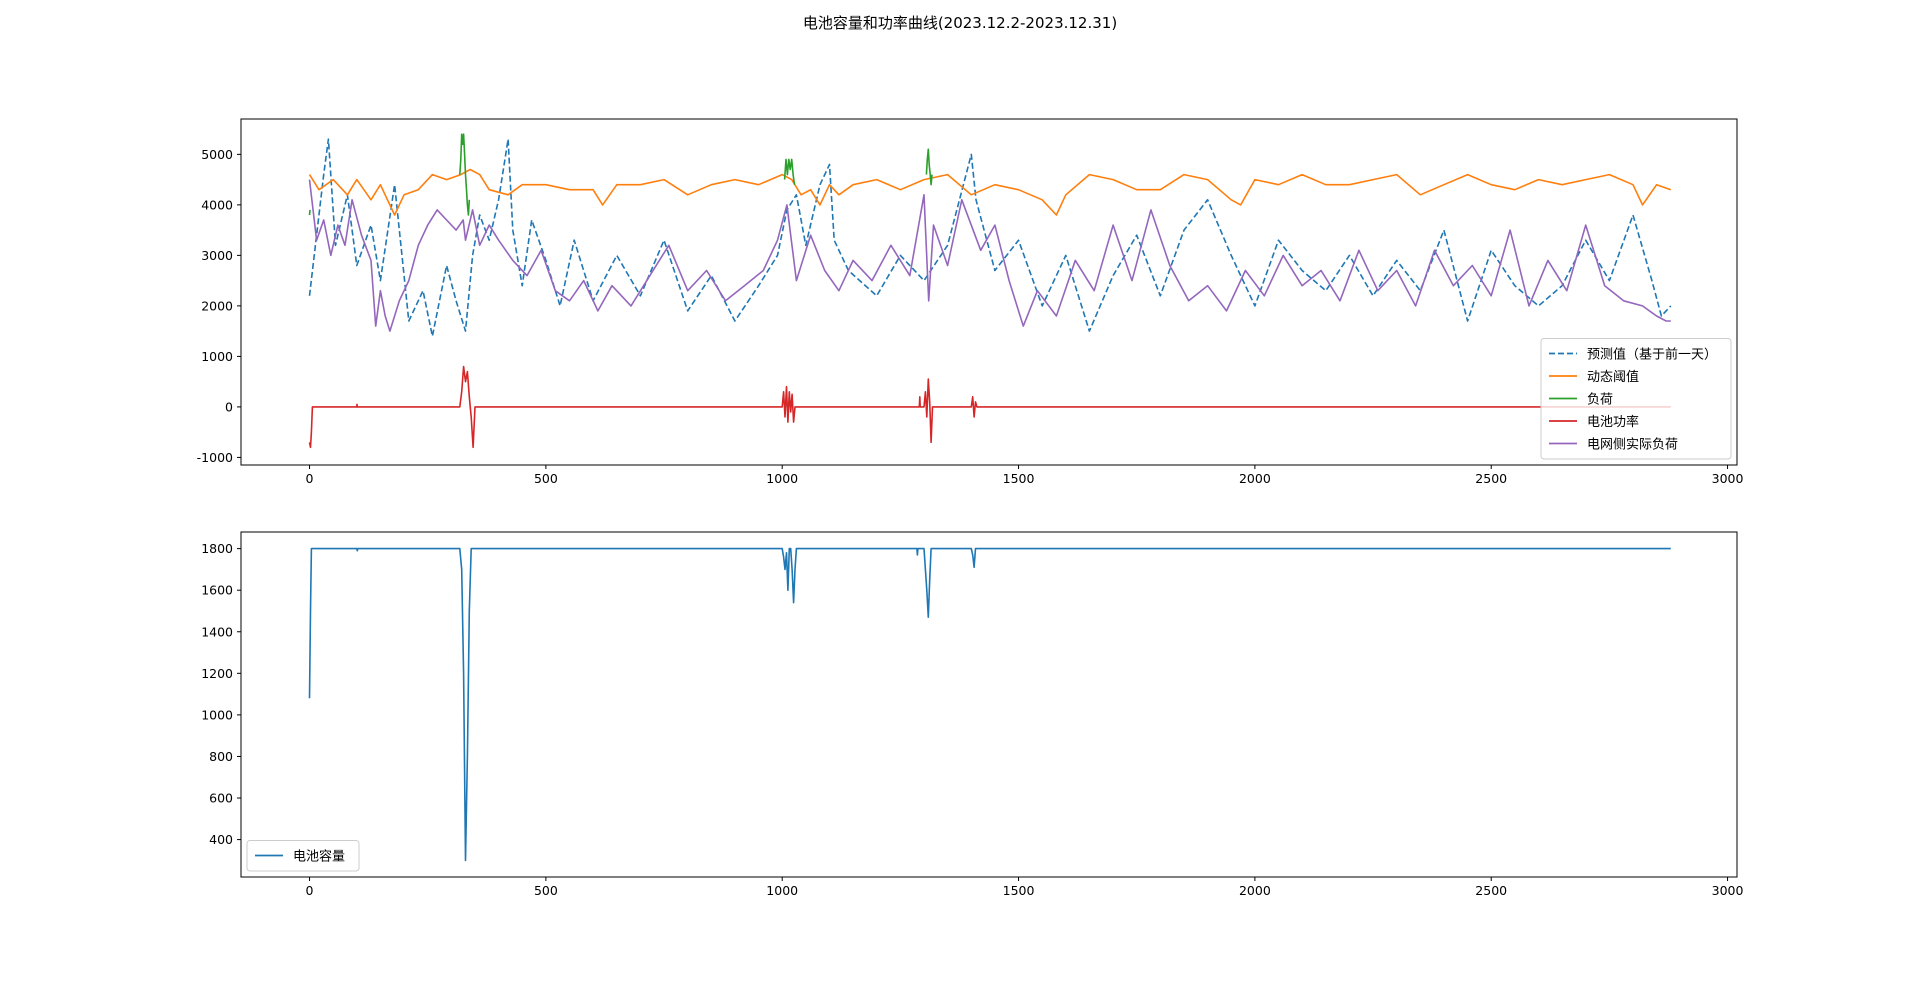  I want to click on top-y-tick-label: 0, so click(229, 406).